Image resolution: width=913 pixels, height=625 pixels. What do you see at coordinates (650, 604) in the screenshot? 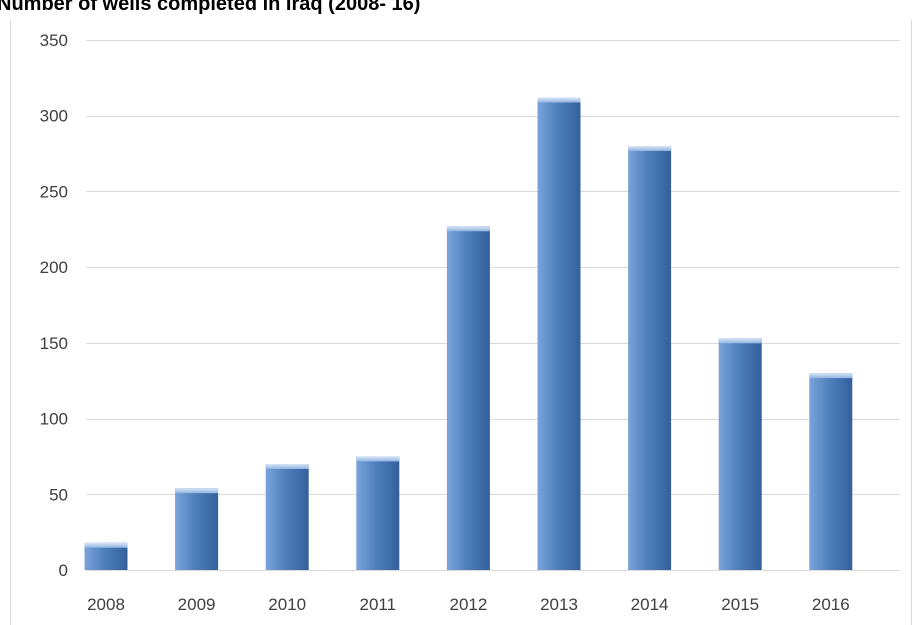
I see `x-tick-label: 2014` at bounding box center [650, 604].